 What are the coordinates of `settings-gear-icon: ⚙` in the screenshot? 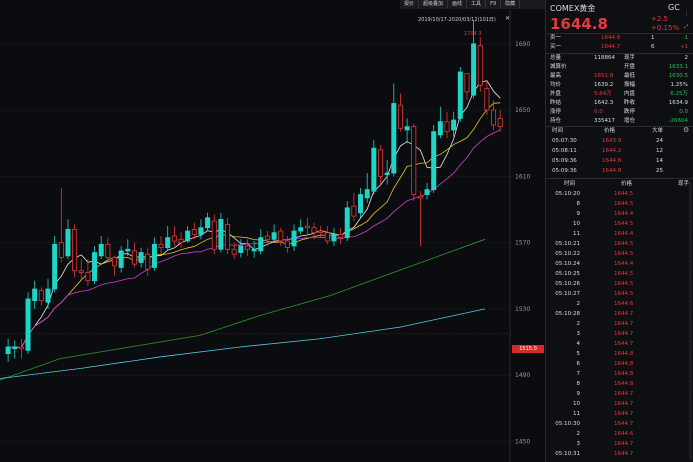 It's located at (686, 130).